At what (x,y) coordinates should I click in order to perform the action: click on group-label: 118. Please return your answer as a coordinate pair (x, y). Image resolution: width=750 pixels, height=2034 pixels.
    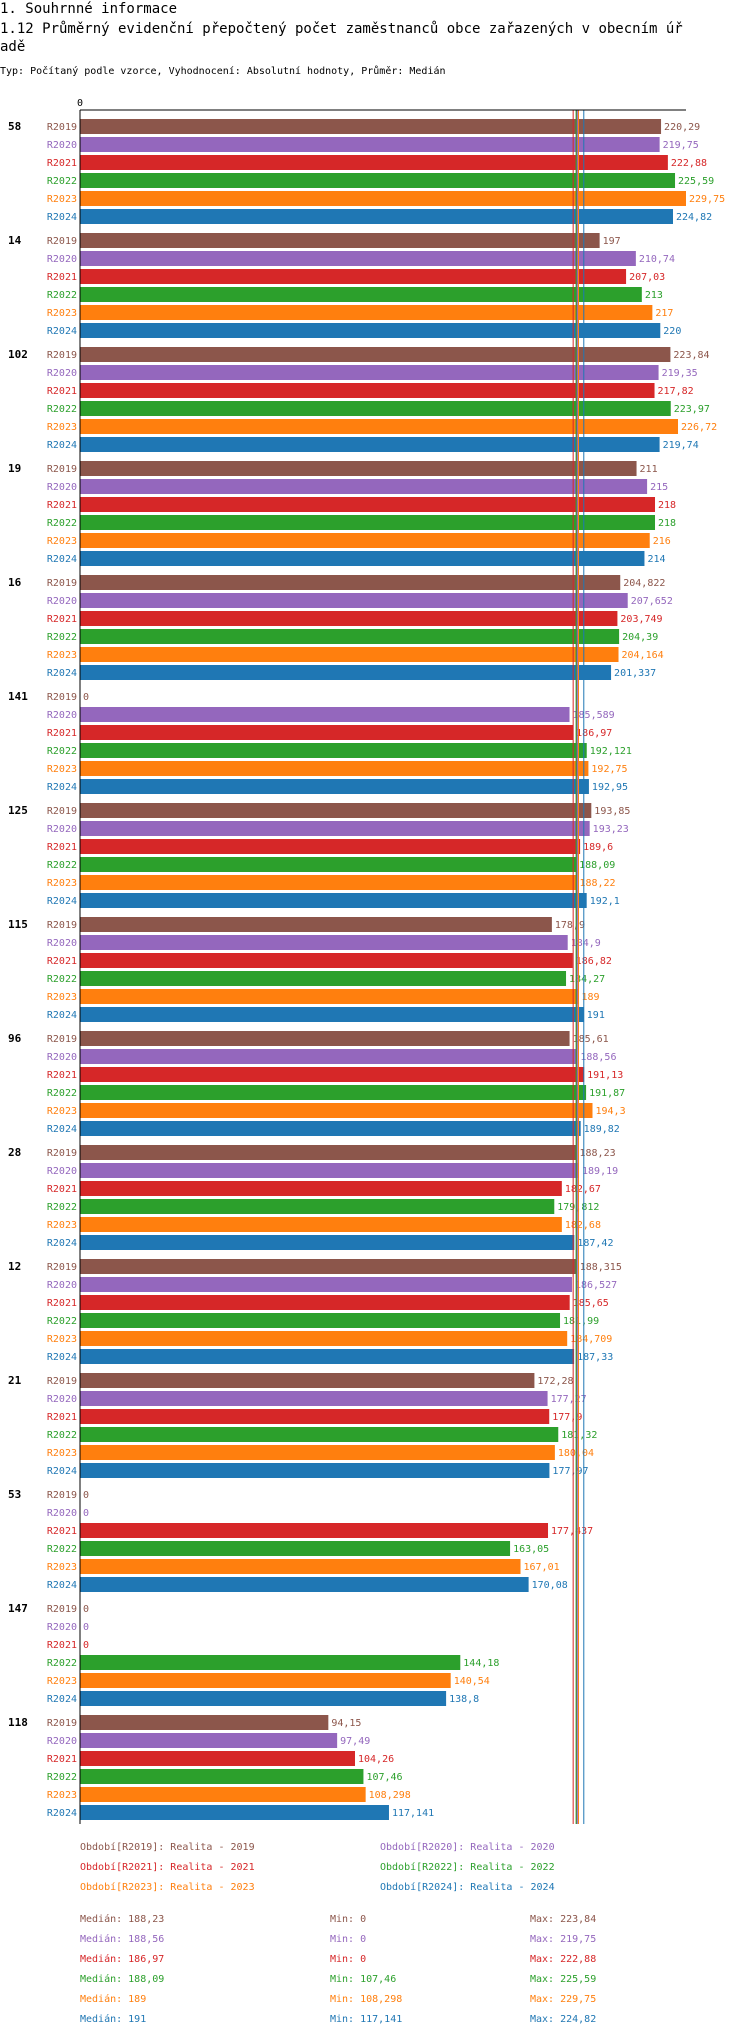
    Looking at the image, I should click on (18, 1722).